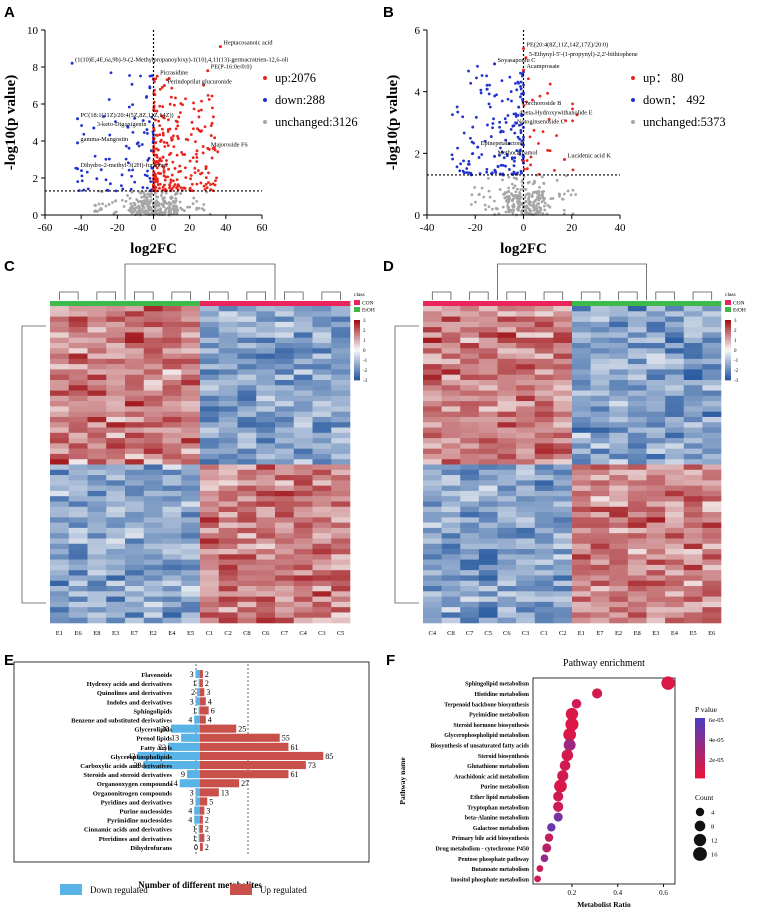 This screenshot has height=910, width=767. Describe the element at coordinates (357, 359) in the screenshot. I see `heatmap-c-color-scale-step` at that location.